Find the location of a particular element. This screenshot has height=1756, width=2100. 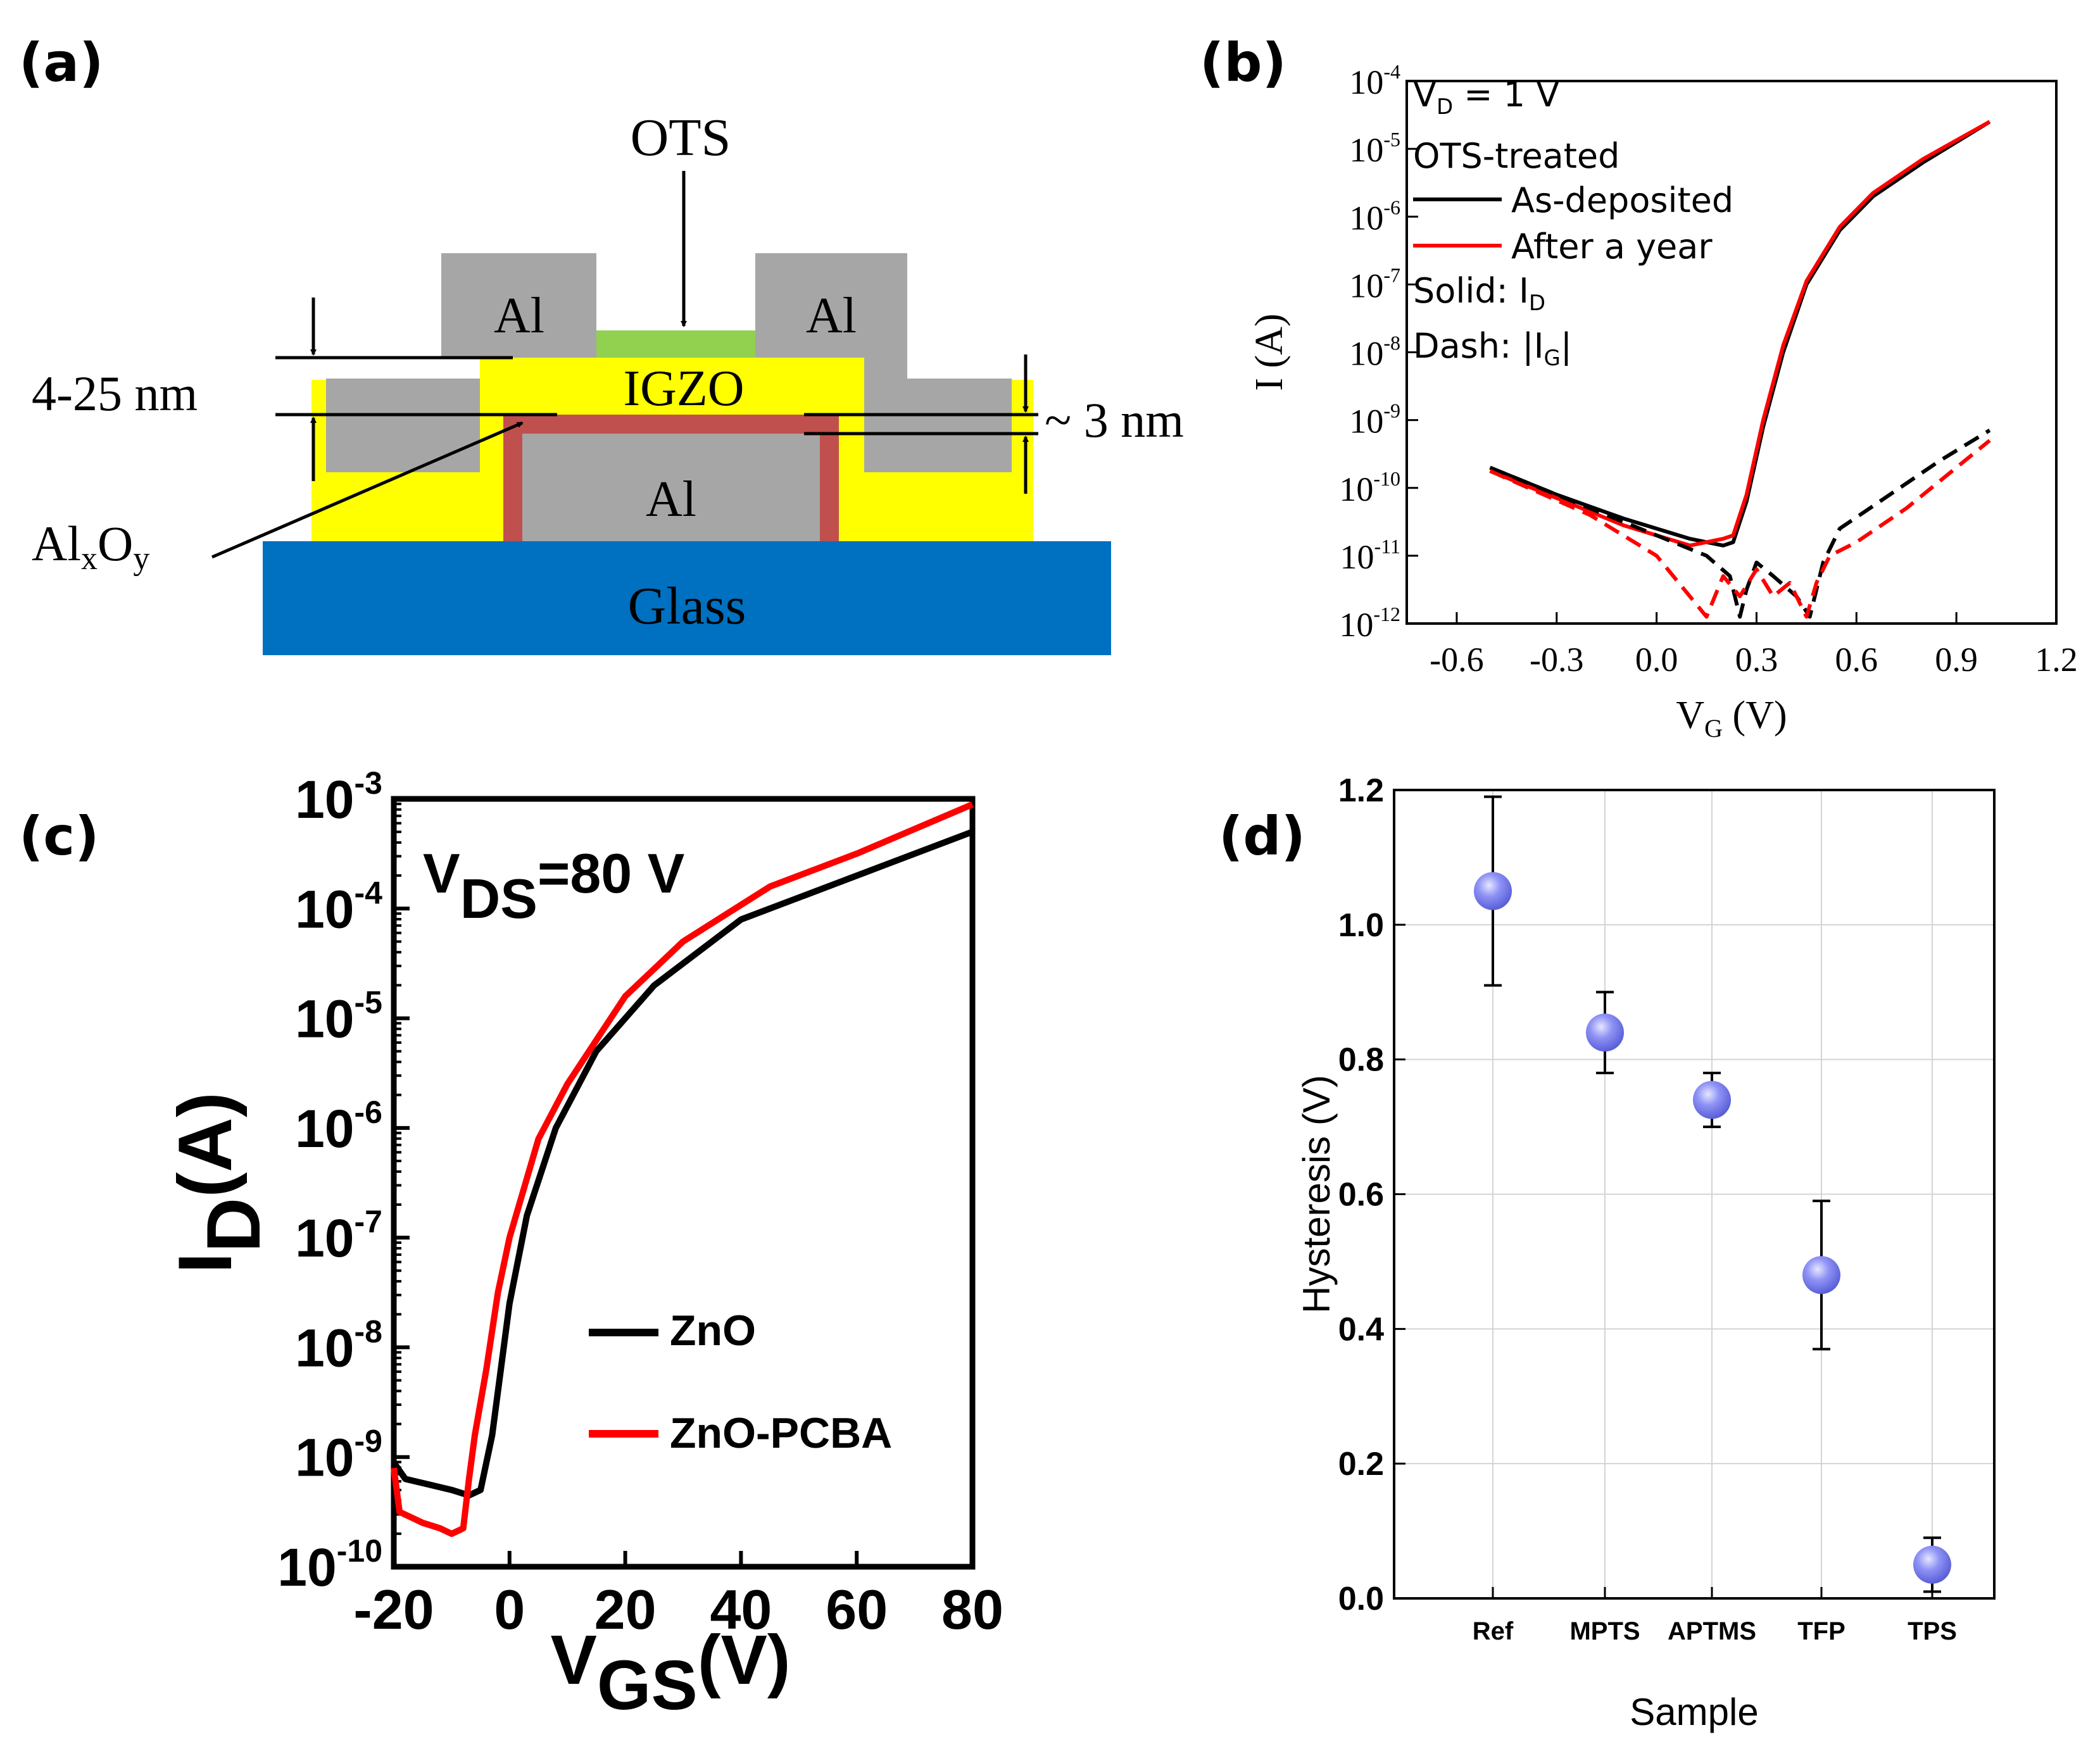

al-gate-label: Al is located at coordinates (671, 499).